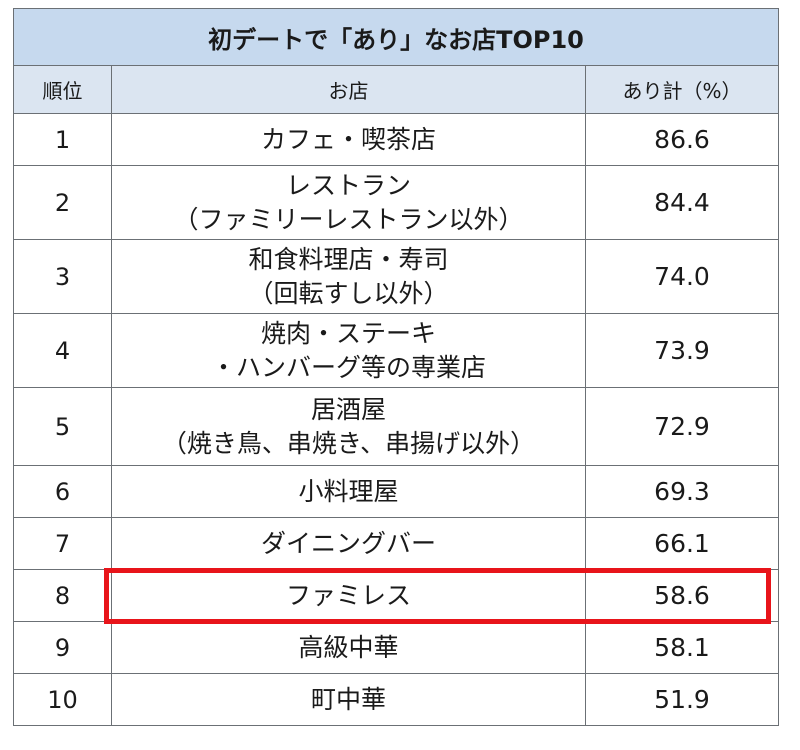 The width and height of the screenshot is (800, 750). I want to click on shop-cell: レストラン （ファミリーレストラン以外）, so click(348, 202).